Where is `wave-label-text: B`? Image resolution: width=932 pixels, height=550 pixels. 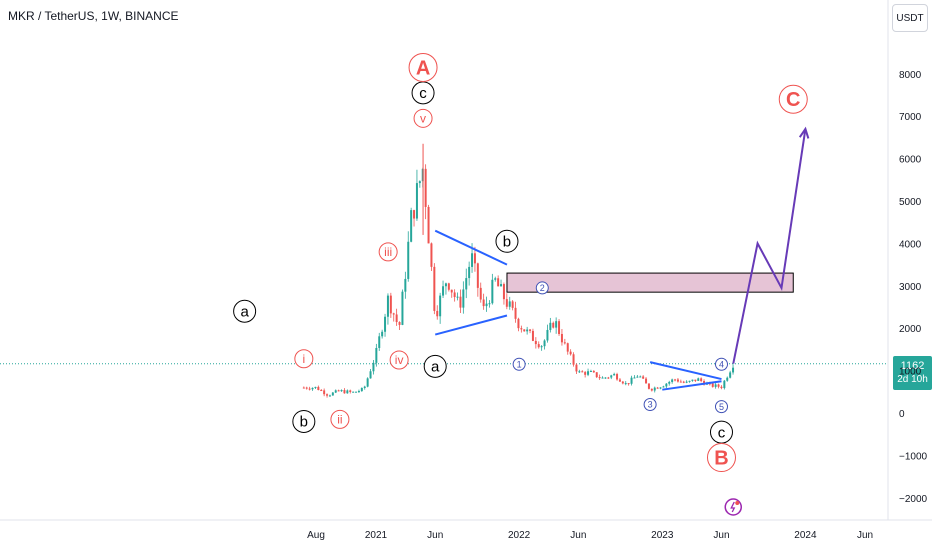
wave-label-text: B is located at coordinates (721, 459).